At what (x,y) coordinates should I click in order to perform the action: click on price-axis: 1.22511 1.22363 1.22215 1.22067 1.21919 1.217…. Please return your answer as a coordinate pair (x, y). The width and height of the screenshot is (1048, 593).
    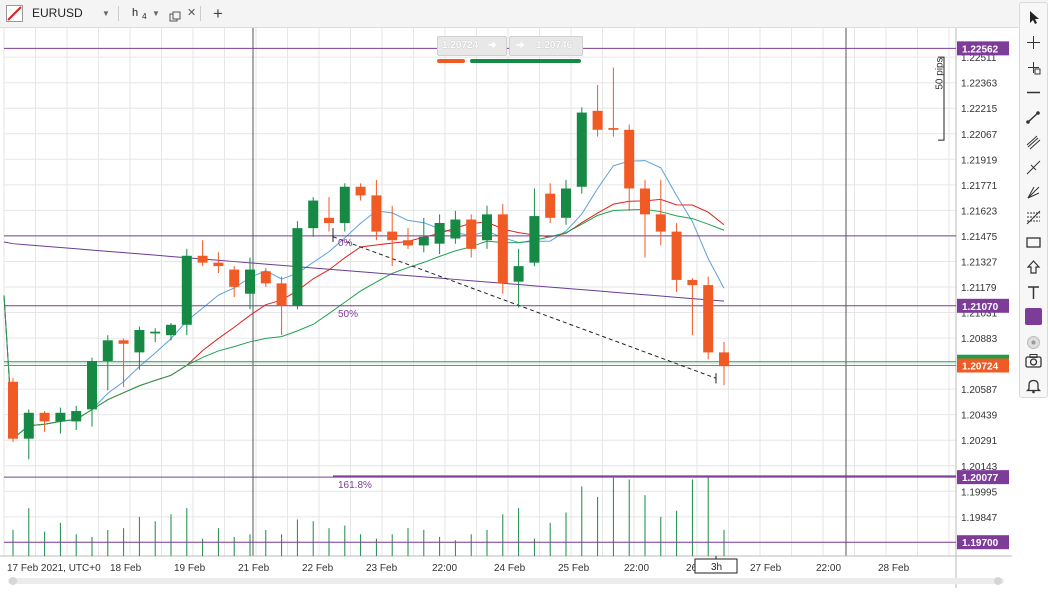
    Looking at the image, I should click on (979, 301).